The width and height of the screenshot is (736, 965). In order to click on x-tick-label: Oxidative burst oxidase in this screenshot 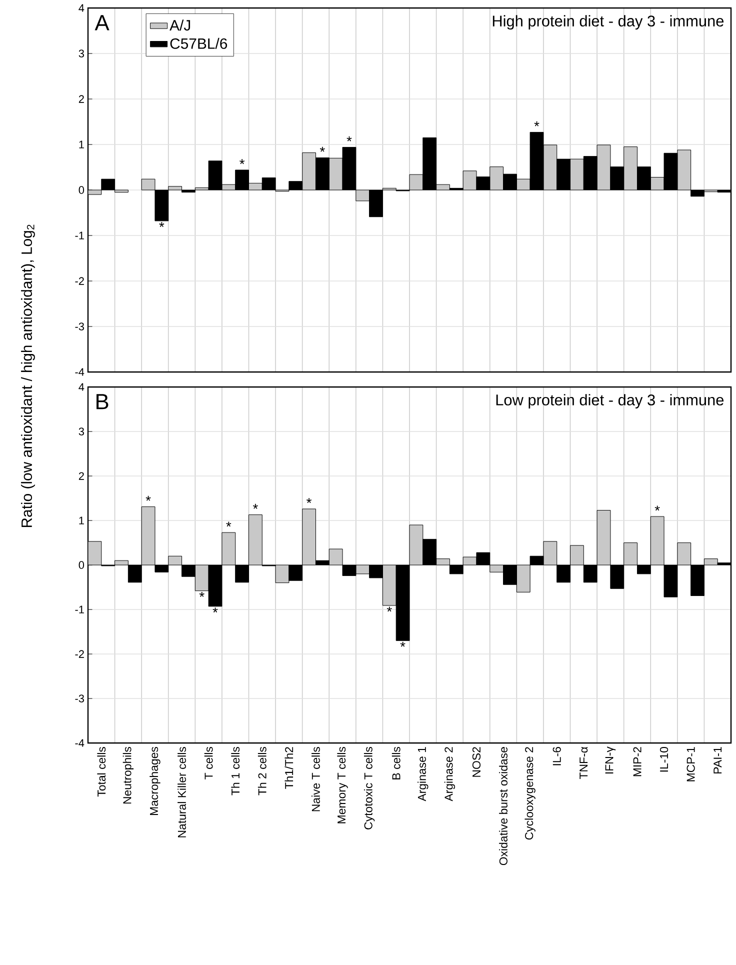, I will do `click(503, 806)`.